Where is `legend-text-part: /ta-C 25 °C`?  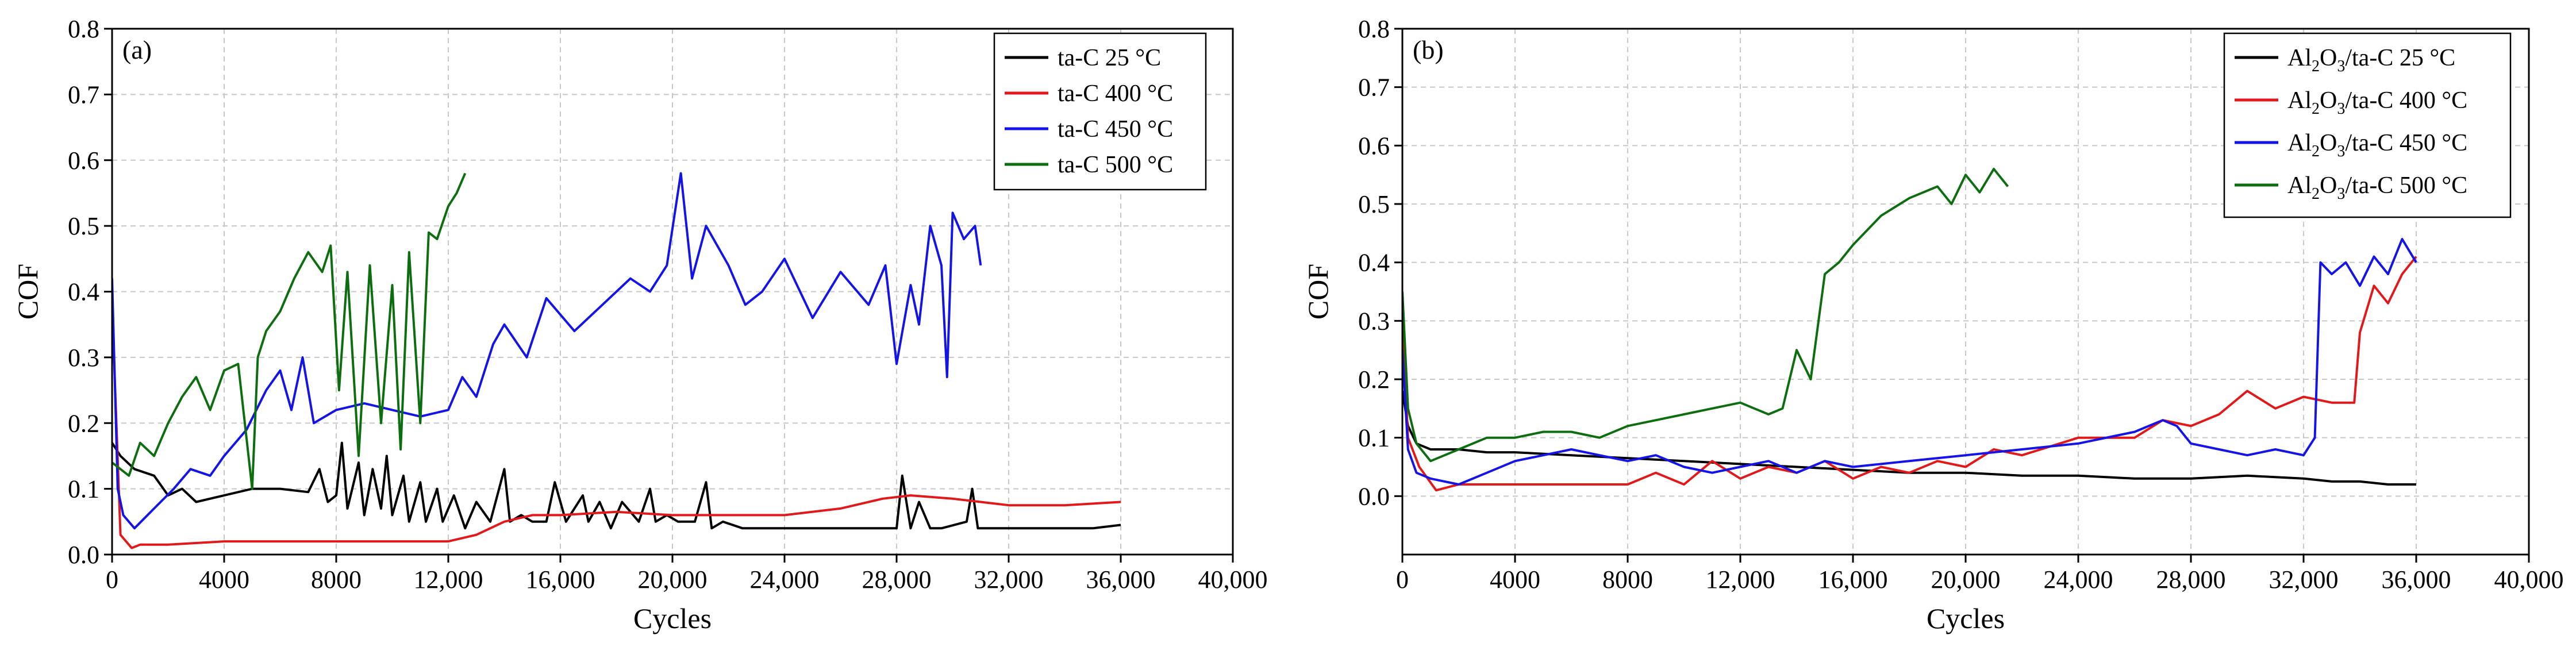
legend-text-part: /ta-C 25 °C is located at coordinates (2400, 58).